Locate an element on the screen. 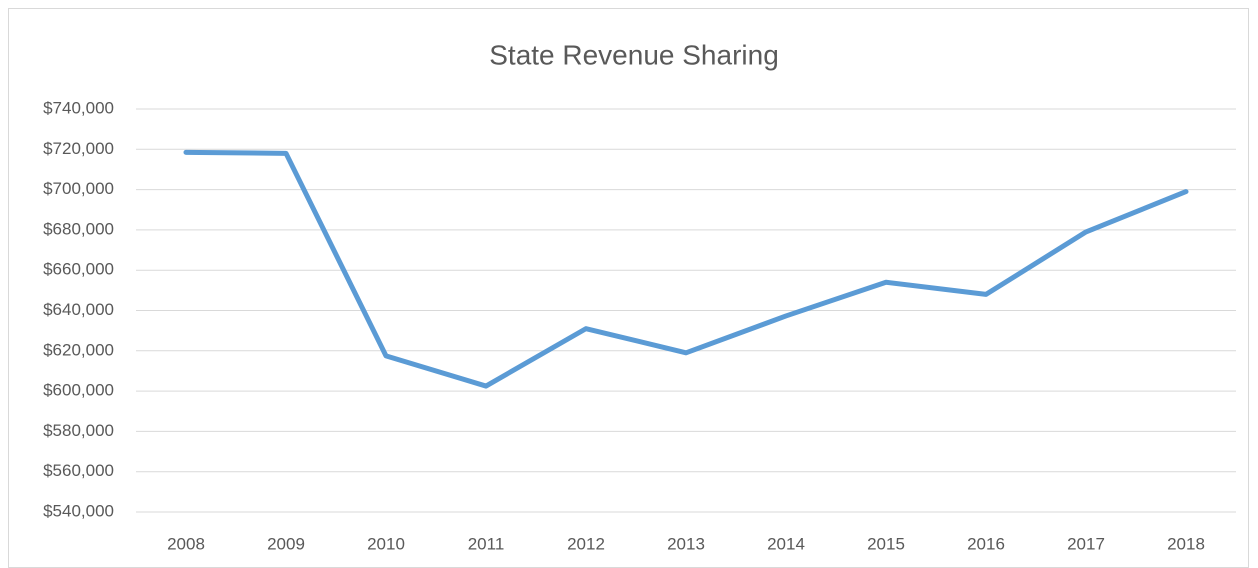 The height and width of the screenshot is (568, 1258). x-tick-label: 2010 is located at coordinates (386, 543).